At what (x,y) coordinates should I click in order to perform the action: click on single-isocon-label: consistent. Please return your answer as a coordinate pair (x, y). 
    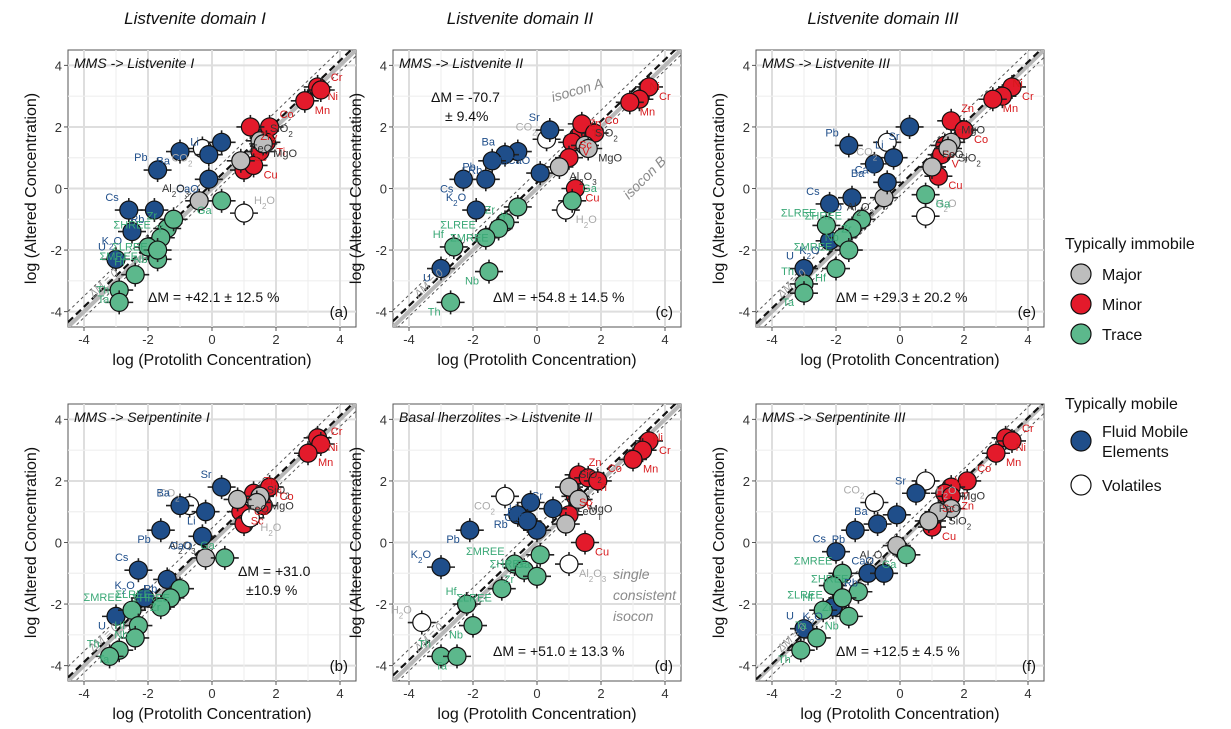
    Looking at the image, I should click on (645, 595).